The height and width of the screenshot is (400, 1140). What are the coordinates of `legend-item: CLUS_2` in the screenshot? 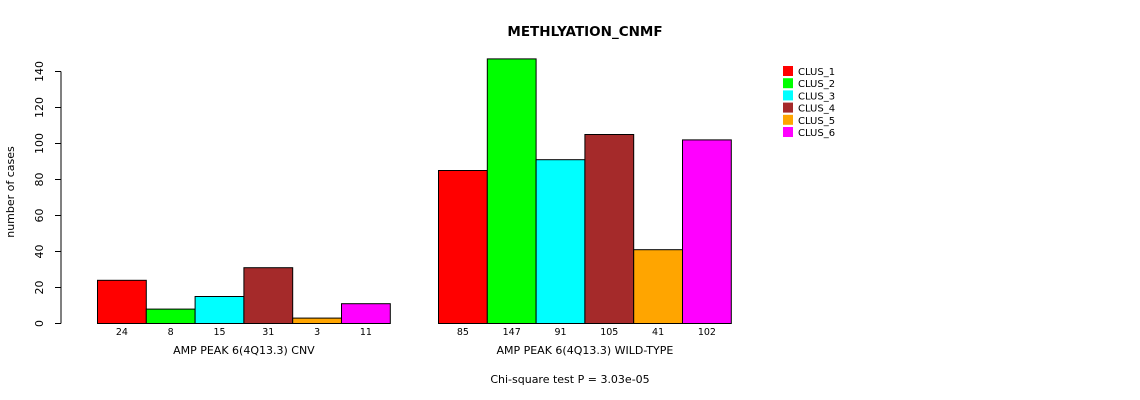 It's located at (809, 84).